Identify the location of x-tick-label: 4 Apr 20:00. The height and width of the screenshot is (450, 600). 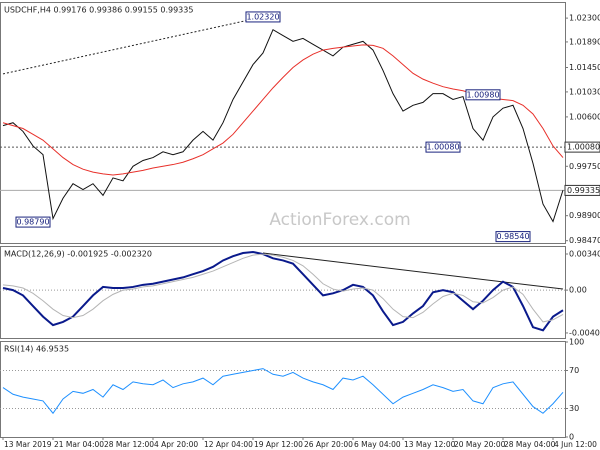
(176, 444).